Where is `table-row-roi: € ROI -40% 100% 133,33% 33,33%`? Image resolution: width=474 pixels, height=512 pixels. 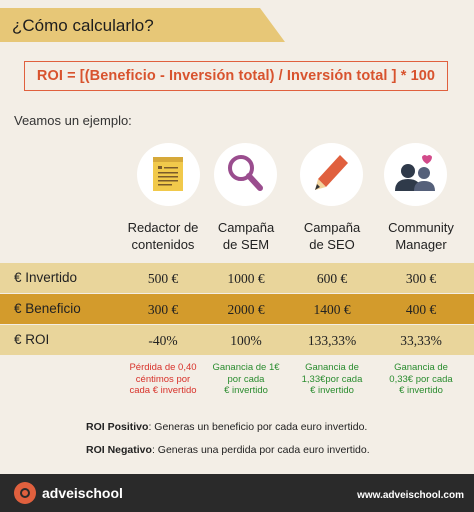
table-row-roi: € ROI -40% 100% 133,33% 33,33% is located at coordinates (237, 340).